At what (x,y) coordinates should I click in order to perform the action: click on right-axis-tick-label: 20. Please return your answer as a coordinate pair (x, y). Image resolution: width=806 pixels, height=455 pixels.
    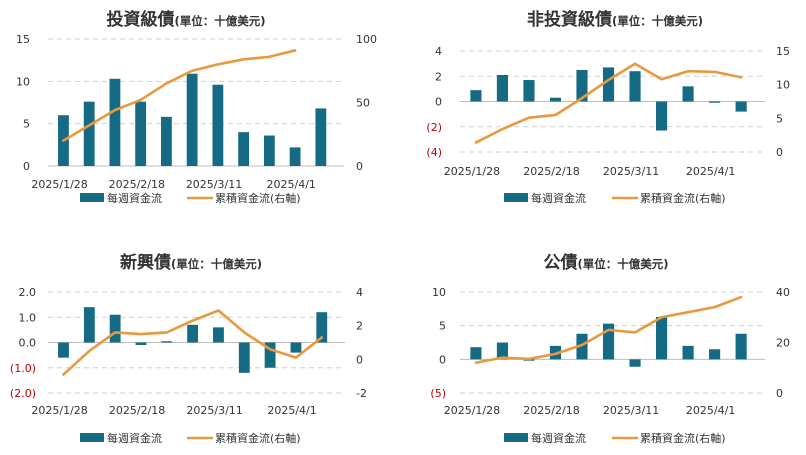
    Looking at the image, I should click on (783, 343).